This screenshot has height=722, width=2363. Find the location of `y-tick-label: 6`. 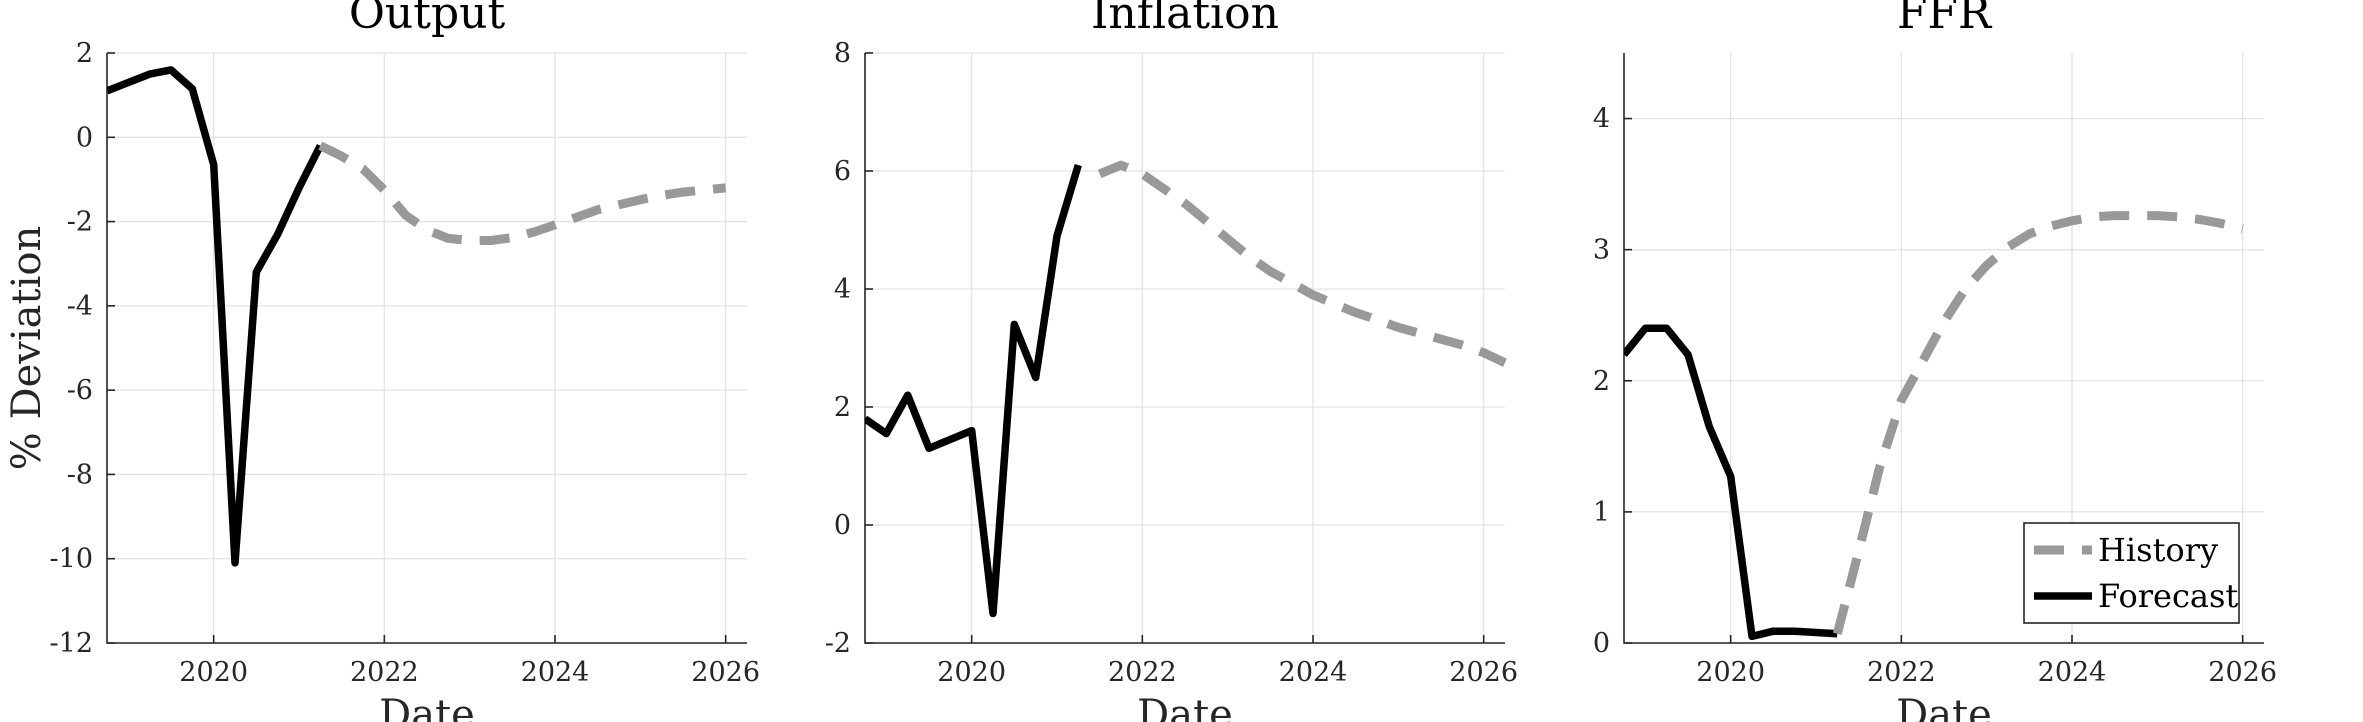

y-tick-label: 6 is located at coordinates (842, 171).